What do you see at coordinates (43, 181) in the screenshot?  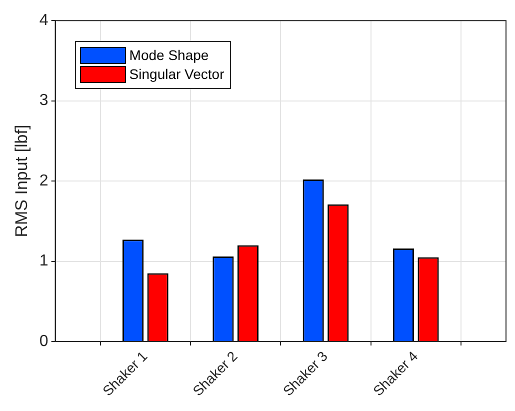 I see `y-tick-label: 2` at bounding box center [43, 181].